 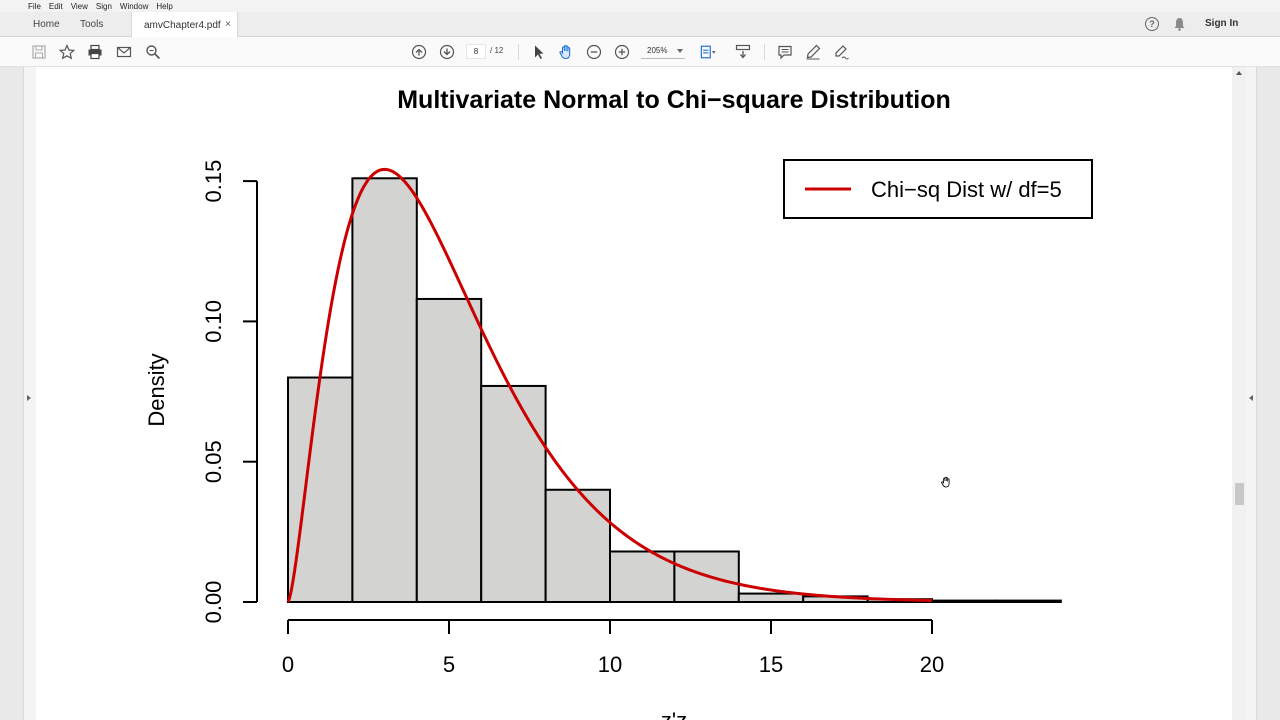 What do you see at coordinates (1179, 24) in the screenshot?
I see `bell-icon` at bounding box center [1179, 24].